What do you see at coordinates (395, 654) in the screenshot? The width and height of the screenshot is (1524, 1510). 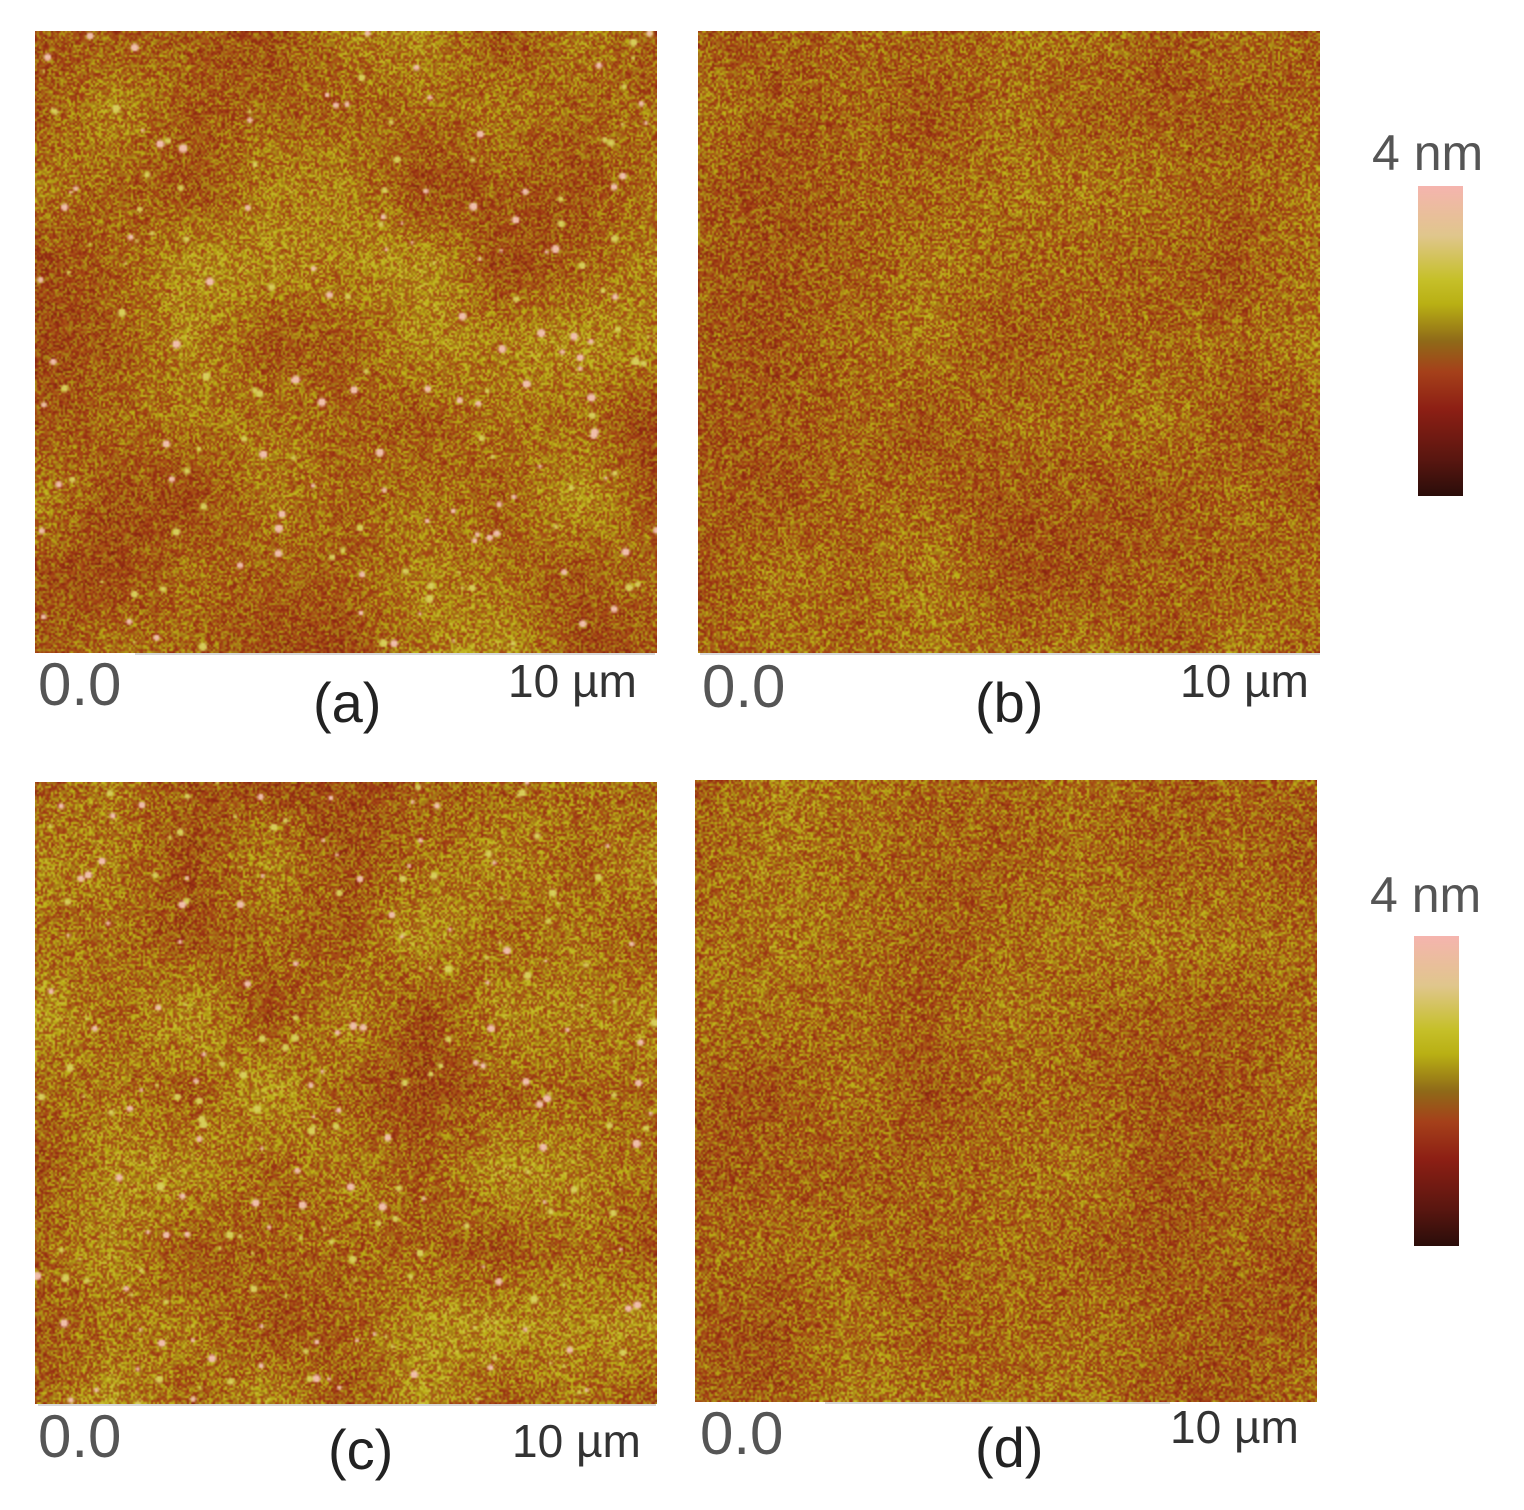 I see `axis-line-a` at bounding box center [395, 654].